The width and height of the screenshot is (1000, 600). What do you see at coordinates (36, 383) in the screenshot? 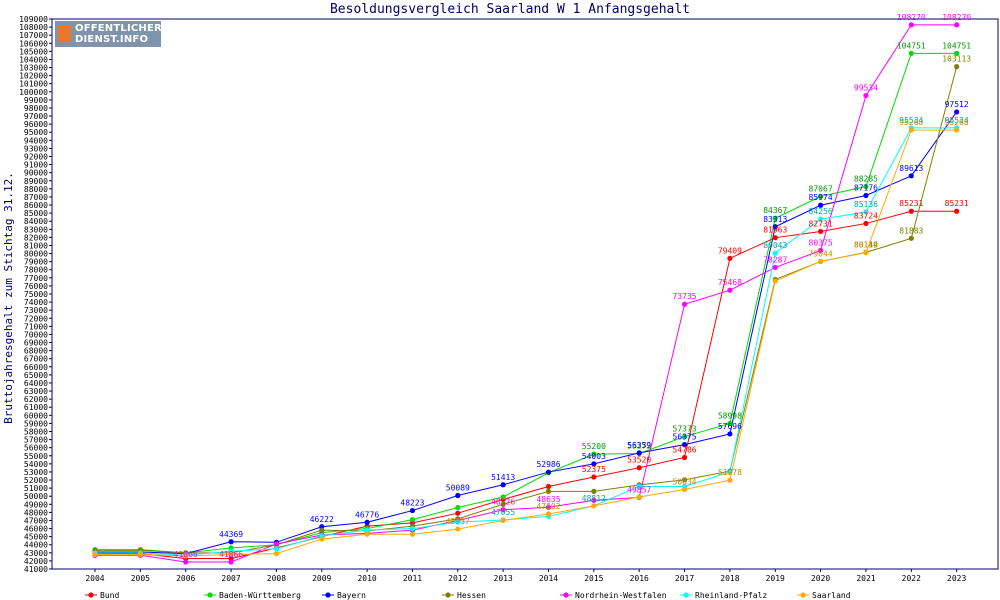
I see `y-tick-label: 64000` at bounding box center [36, 383].